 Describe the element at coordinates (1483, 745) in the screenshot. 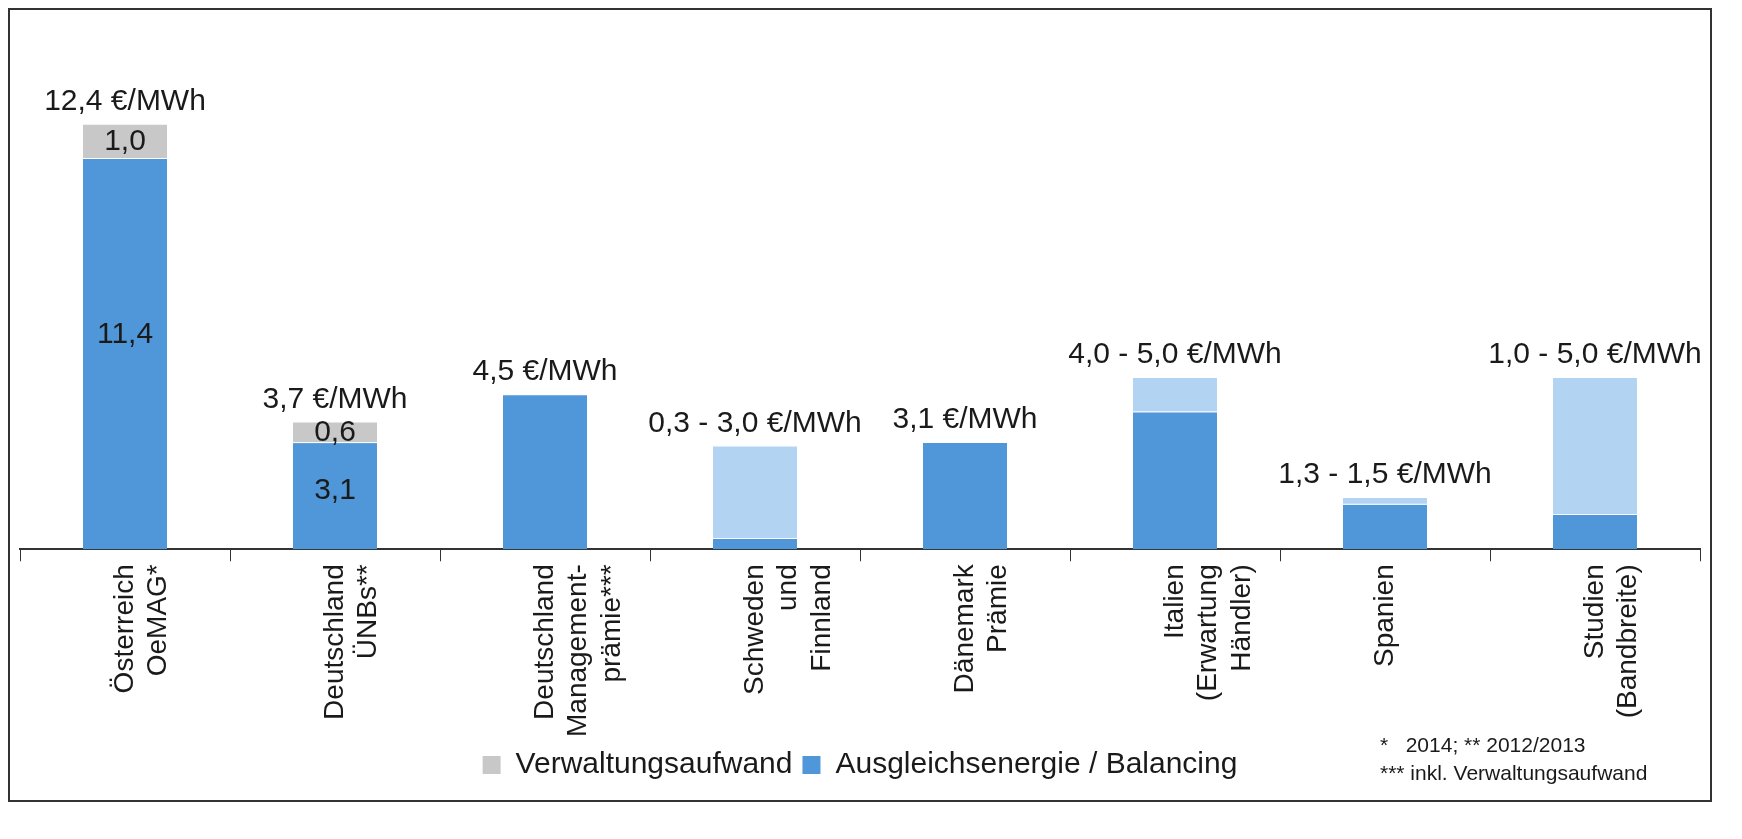

I see `text: * 2014; ** 2012/2013` at that location.